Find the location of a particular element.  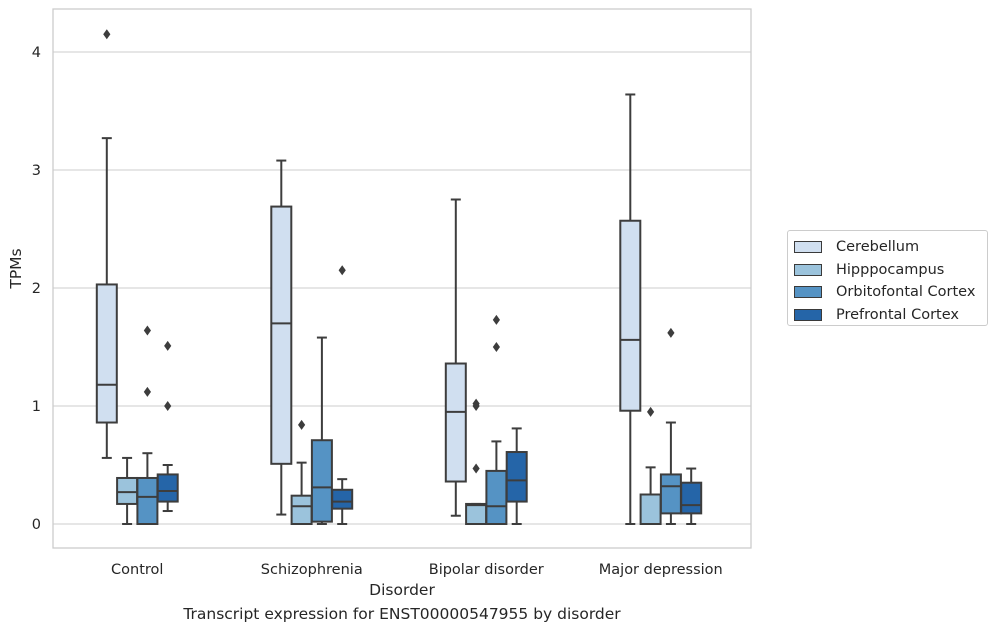

x-tick-label: Bipolar disorder is located at coordinates (486, 570).